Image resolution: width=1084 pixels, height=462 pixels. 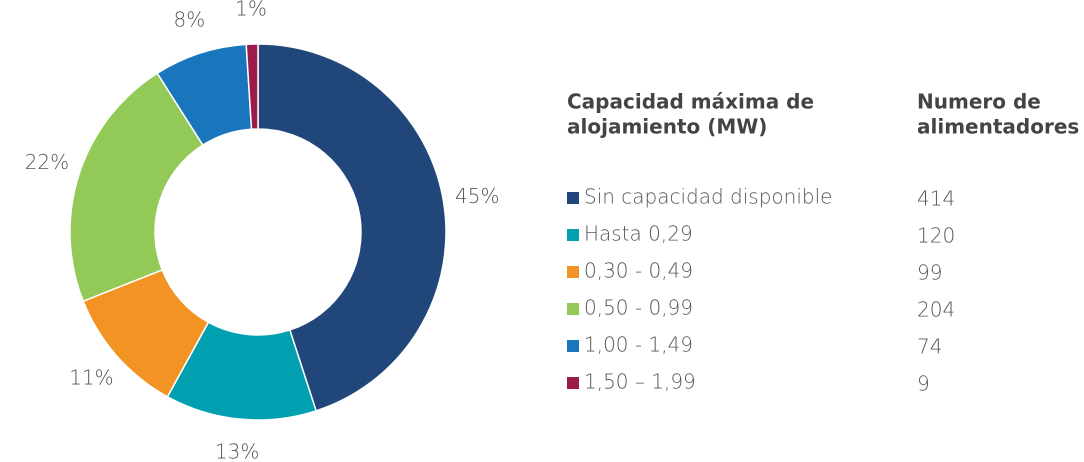 What do you see at coordinates (936, 310) in the screenshot?
I see `count: 204` at bounding box center [936, 310].